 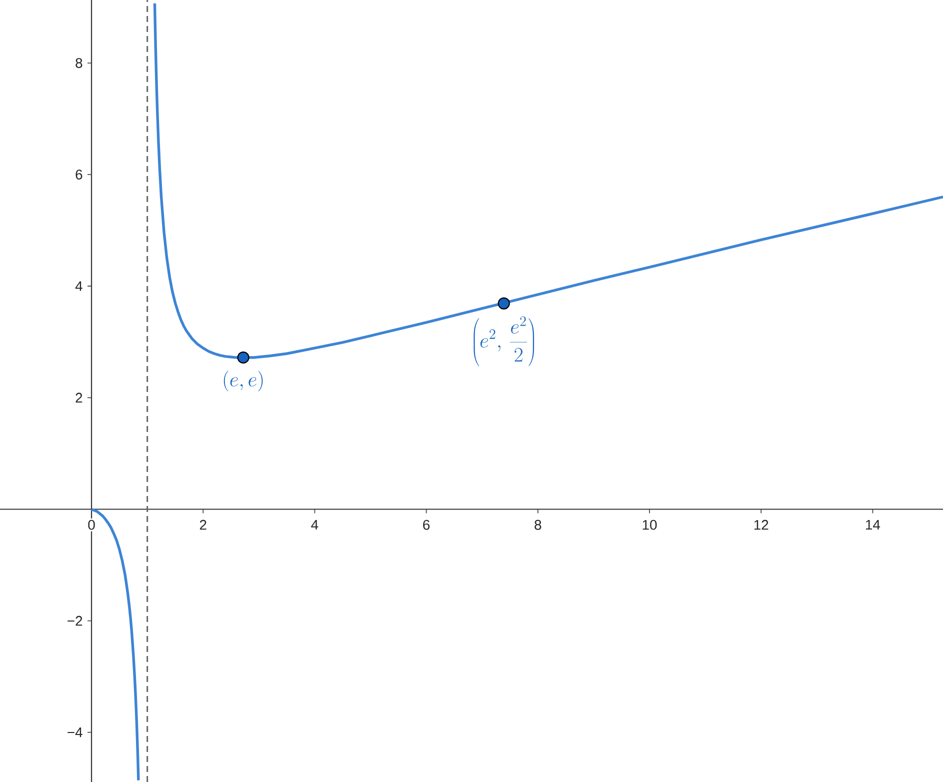 What do you see at coordinates (538, 525) in the screenshot?
I see `x-tick-label: 8` at bounding box center [538, 525].